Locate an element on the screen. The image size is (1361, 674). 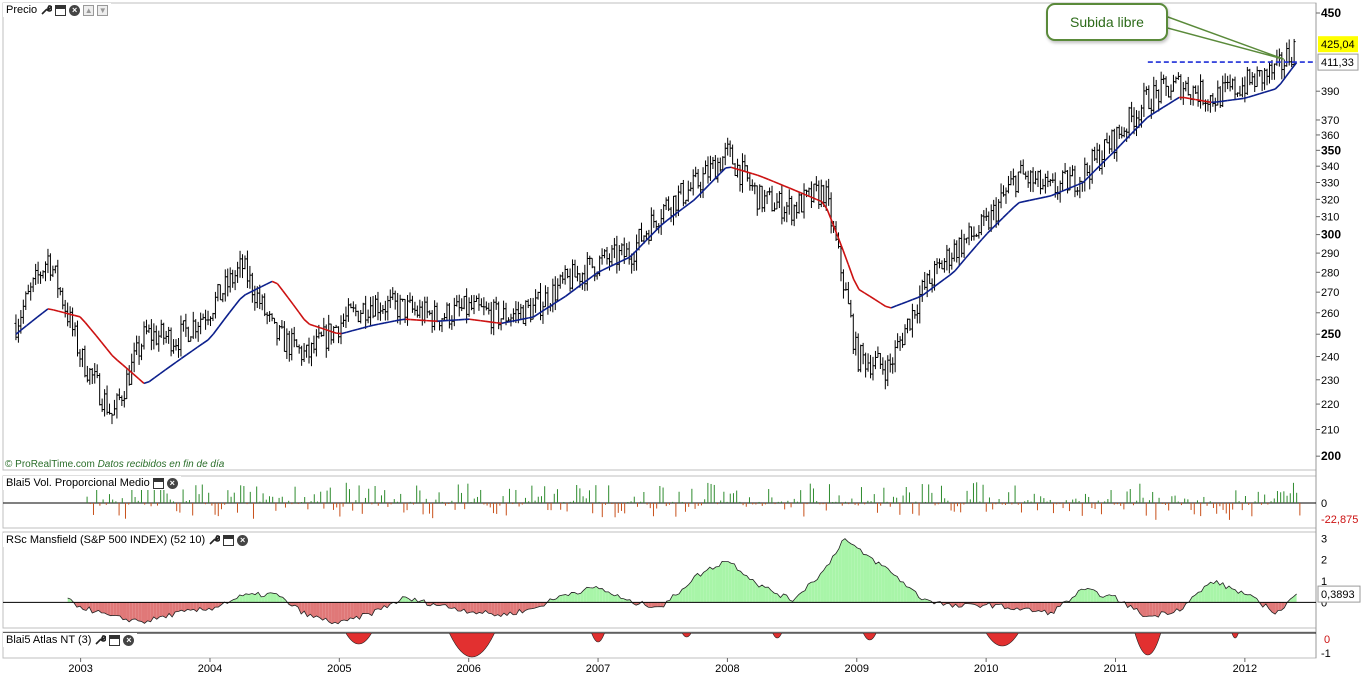
price-y-axis is located at coordinates (1318, 234).